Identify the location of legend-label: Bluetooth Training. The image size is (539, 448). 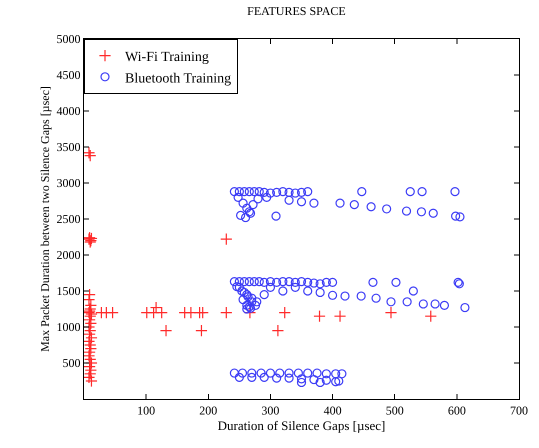
(178, 78).